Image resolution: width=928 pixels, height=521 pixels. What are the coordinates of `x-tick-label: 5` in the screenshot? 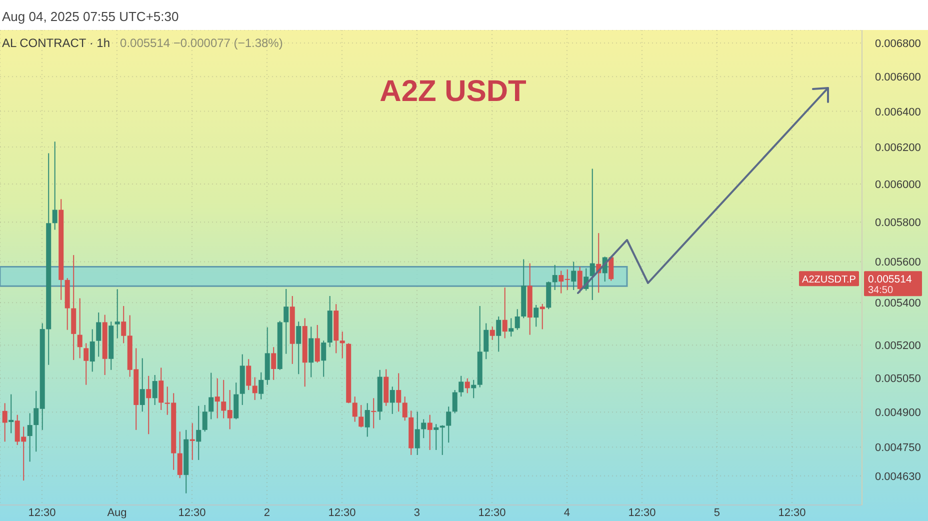 It's located at (717, 513).